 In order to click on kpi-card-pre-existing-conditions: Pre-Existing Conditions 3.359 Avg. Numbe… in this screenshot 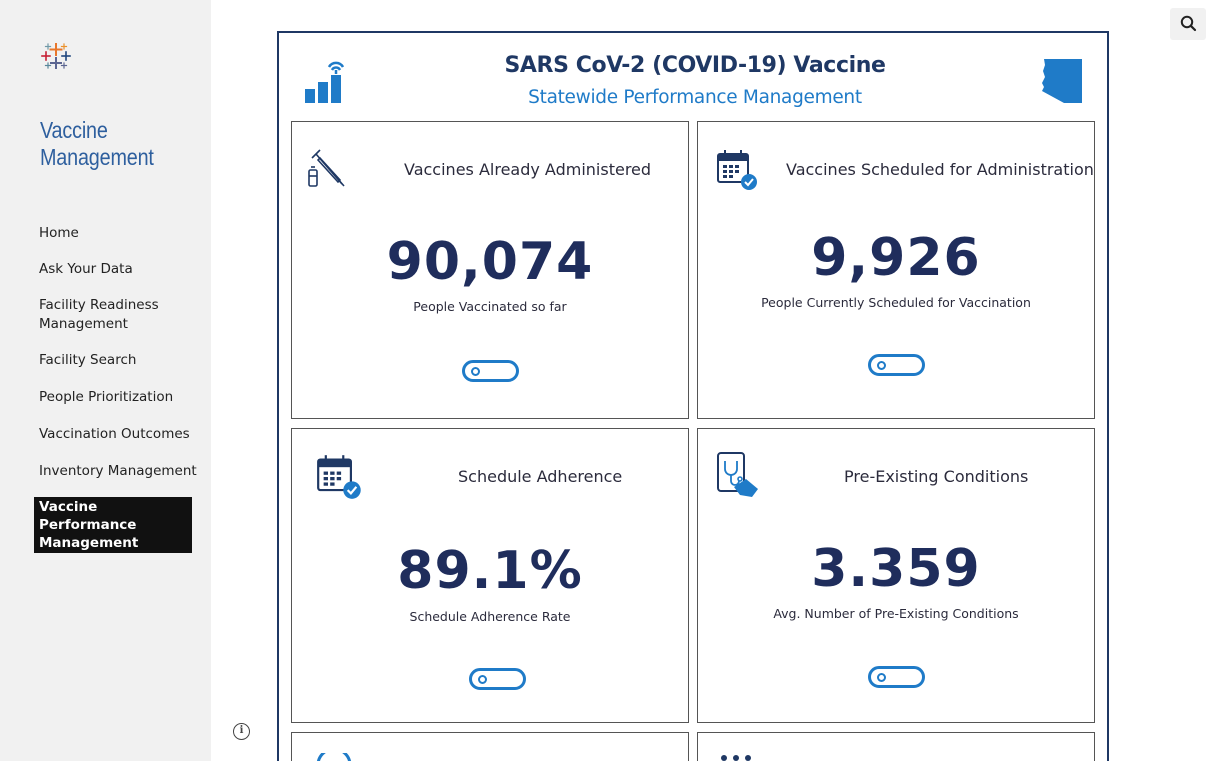, I will do `click(896, 575)`.